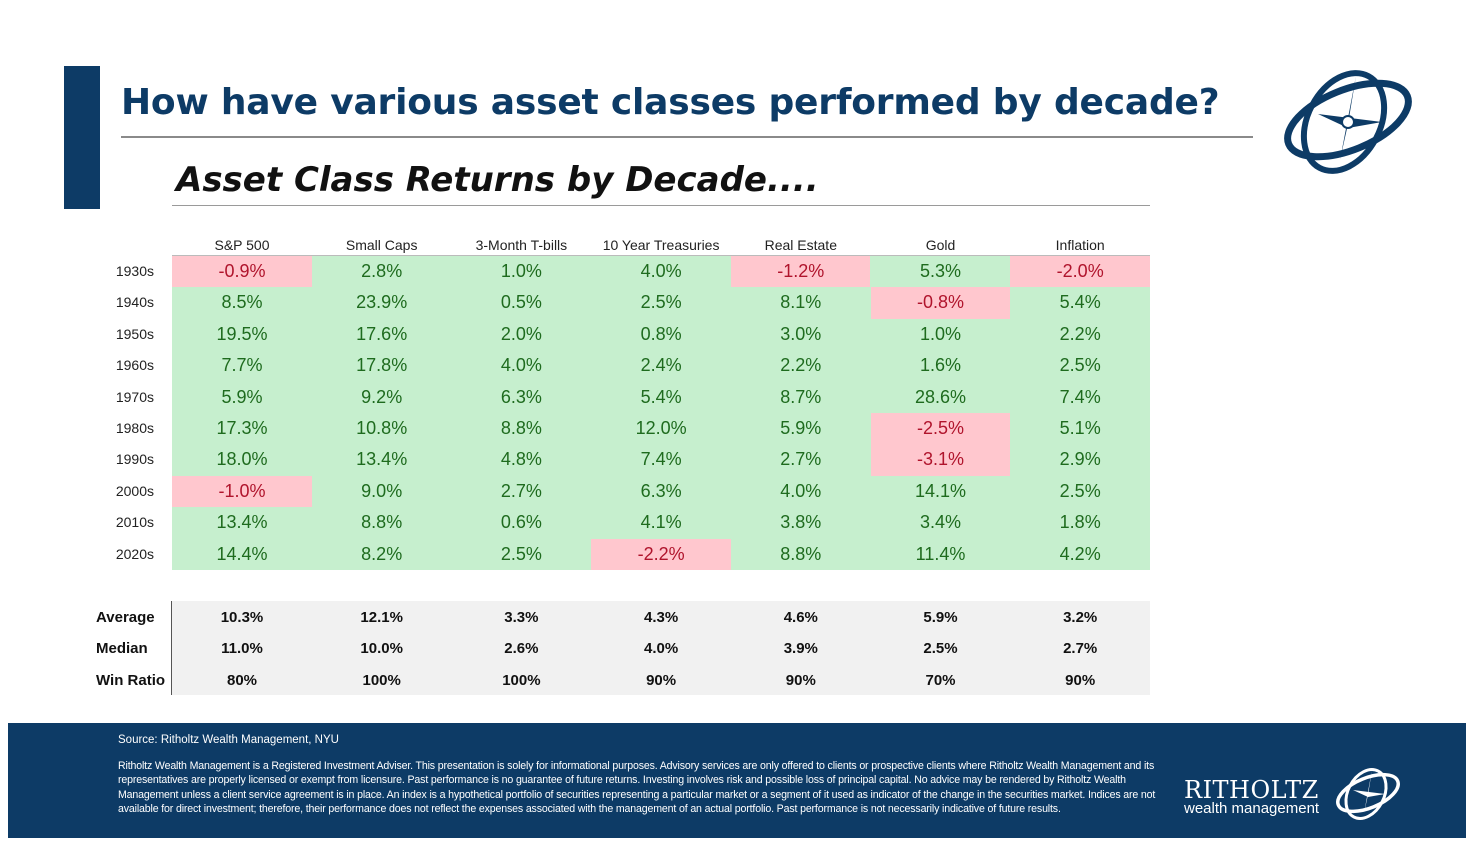 The image size is (1470, 842). Describe the element at coordinates (661, 617) in the screenshot. I see `summary-cell: 4.3%` at that location.